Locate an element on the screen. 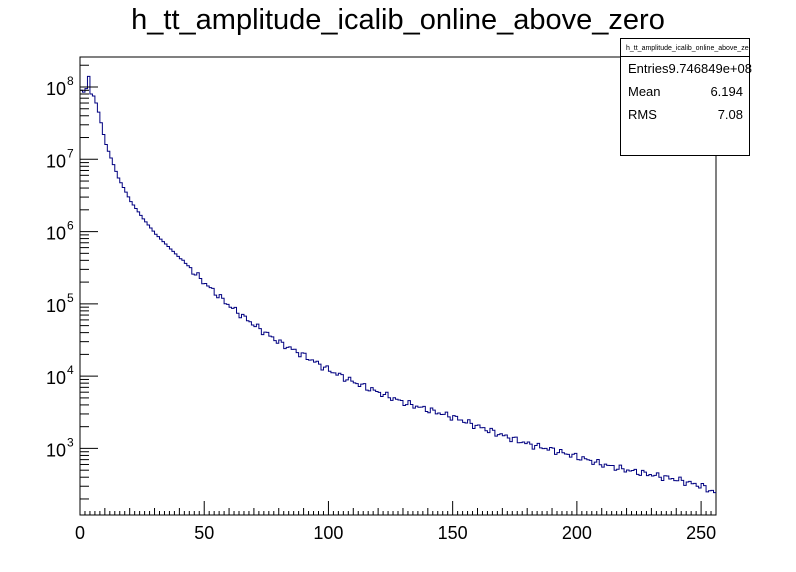  stats-value: 6.194 is located at coordinates (726, 91).